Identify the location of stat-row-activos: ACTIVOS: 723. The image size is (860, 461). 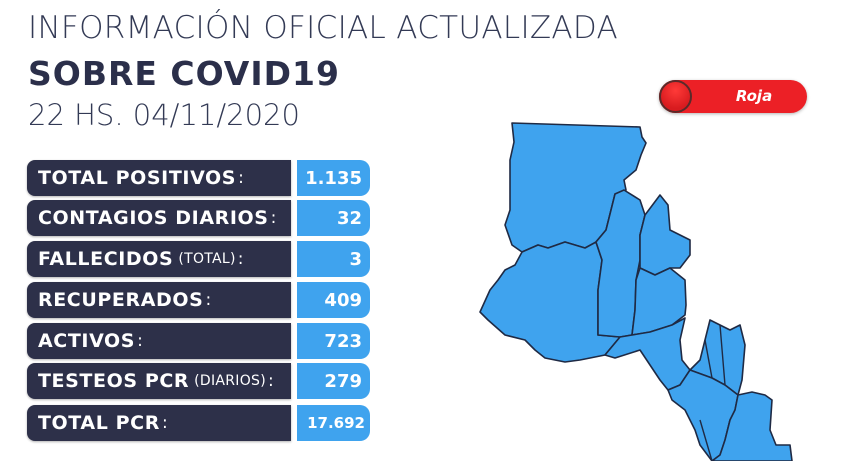
(198, 341).